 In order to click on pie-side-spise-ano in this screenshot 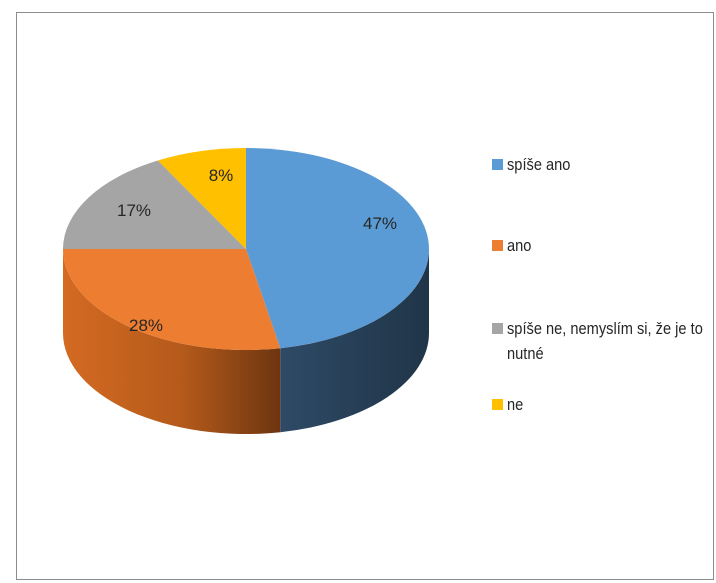, I will do `click(354, 341)`.